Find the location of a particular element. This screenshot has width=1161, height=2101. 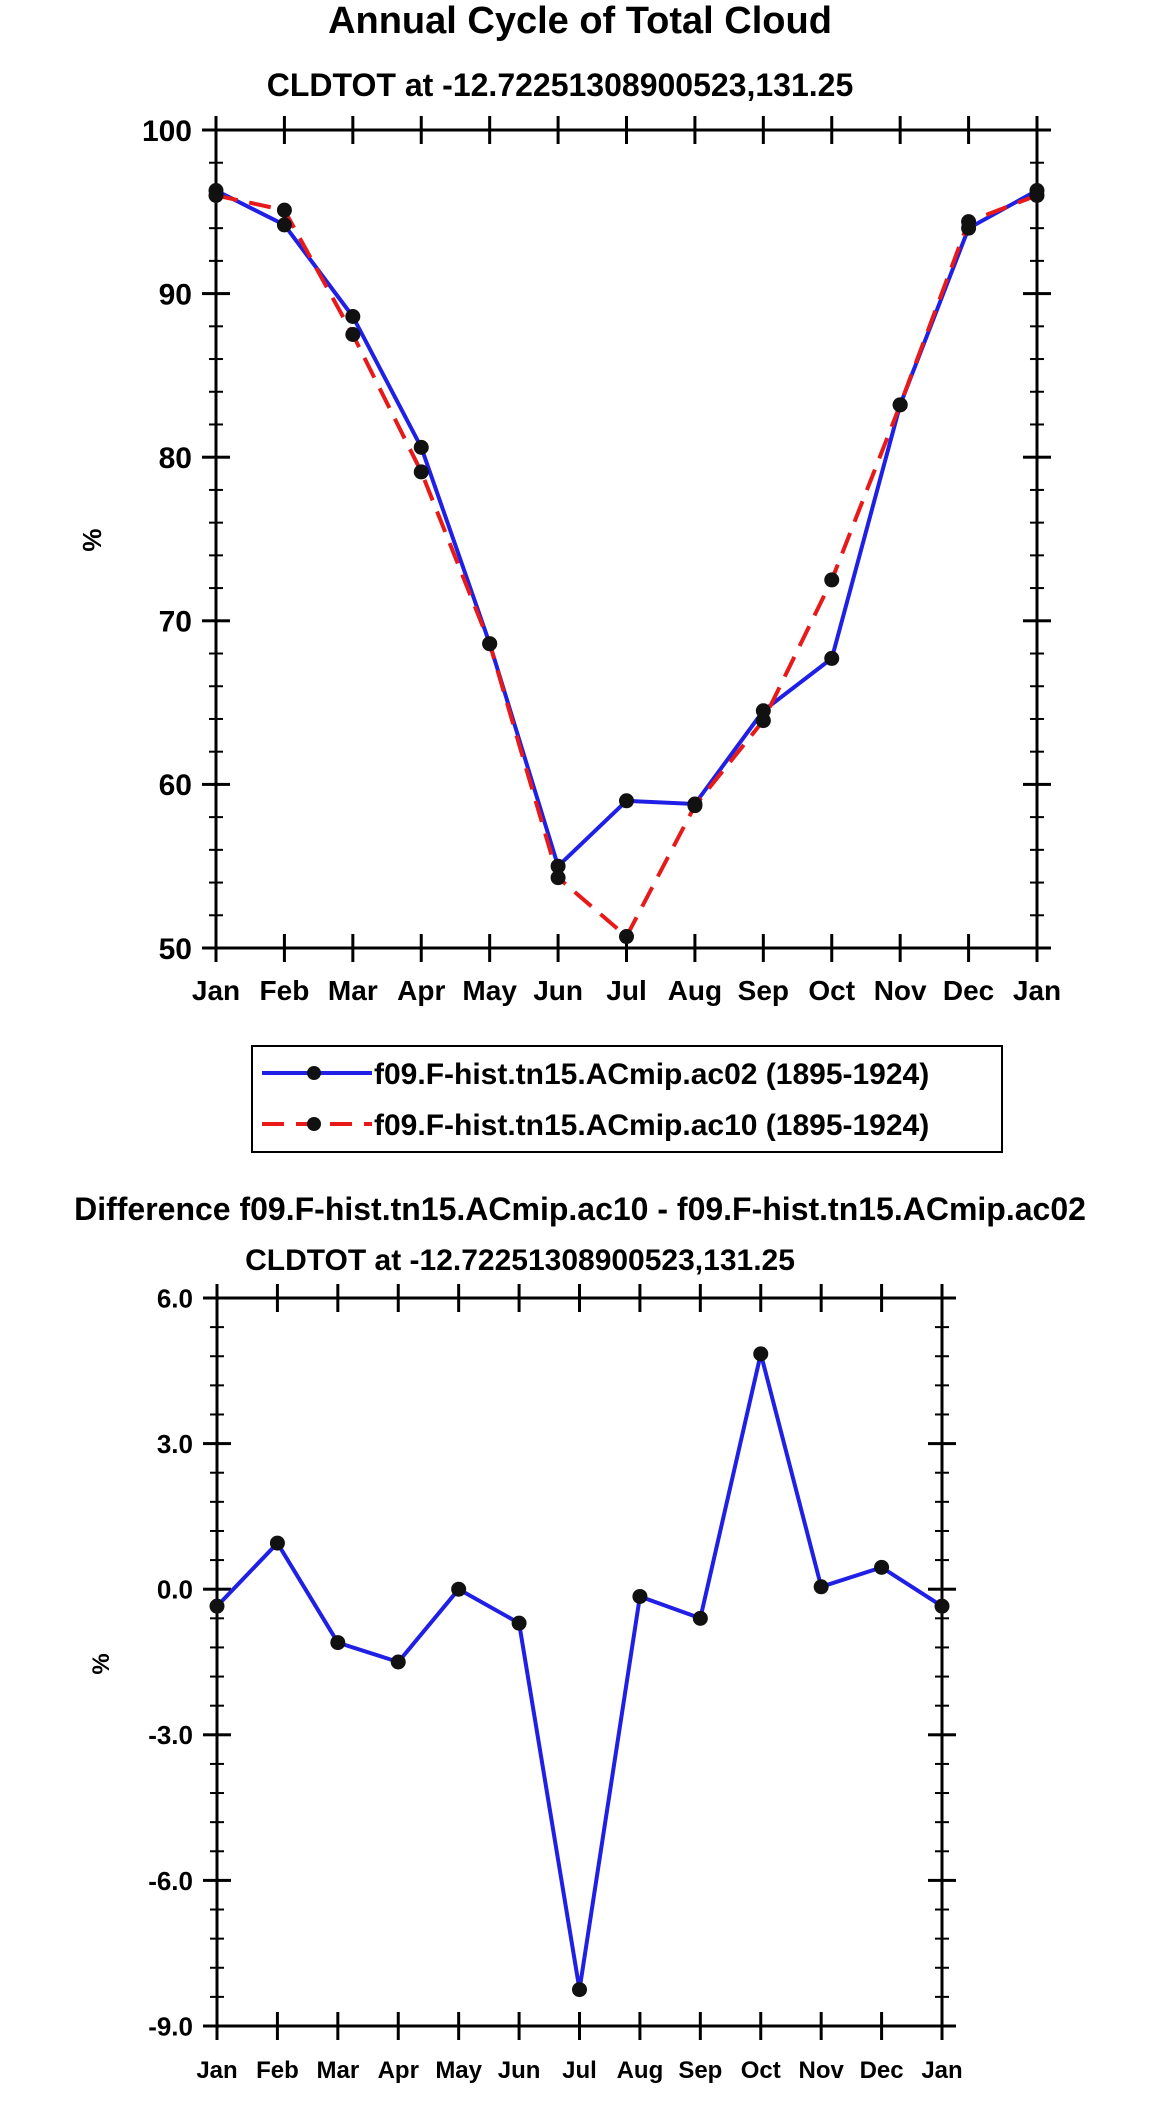

legend-box is located at coordinates (627, 1099).